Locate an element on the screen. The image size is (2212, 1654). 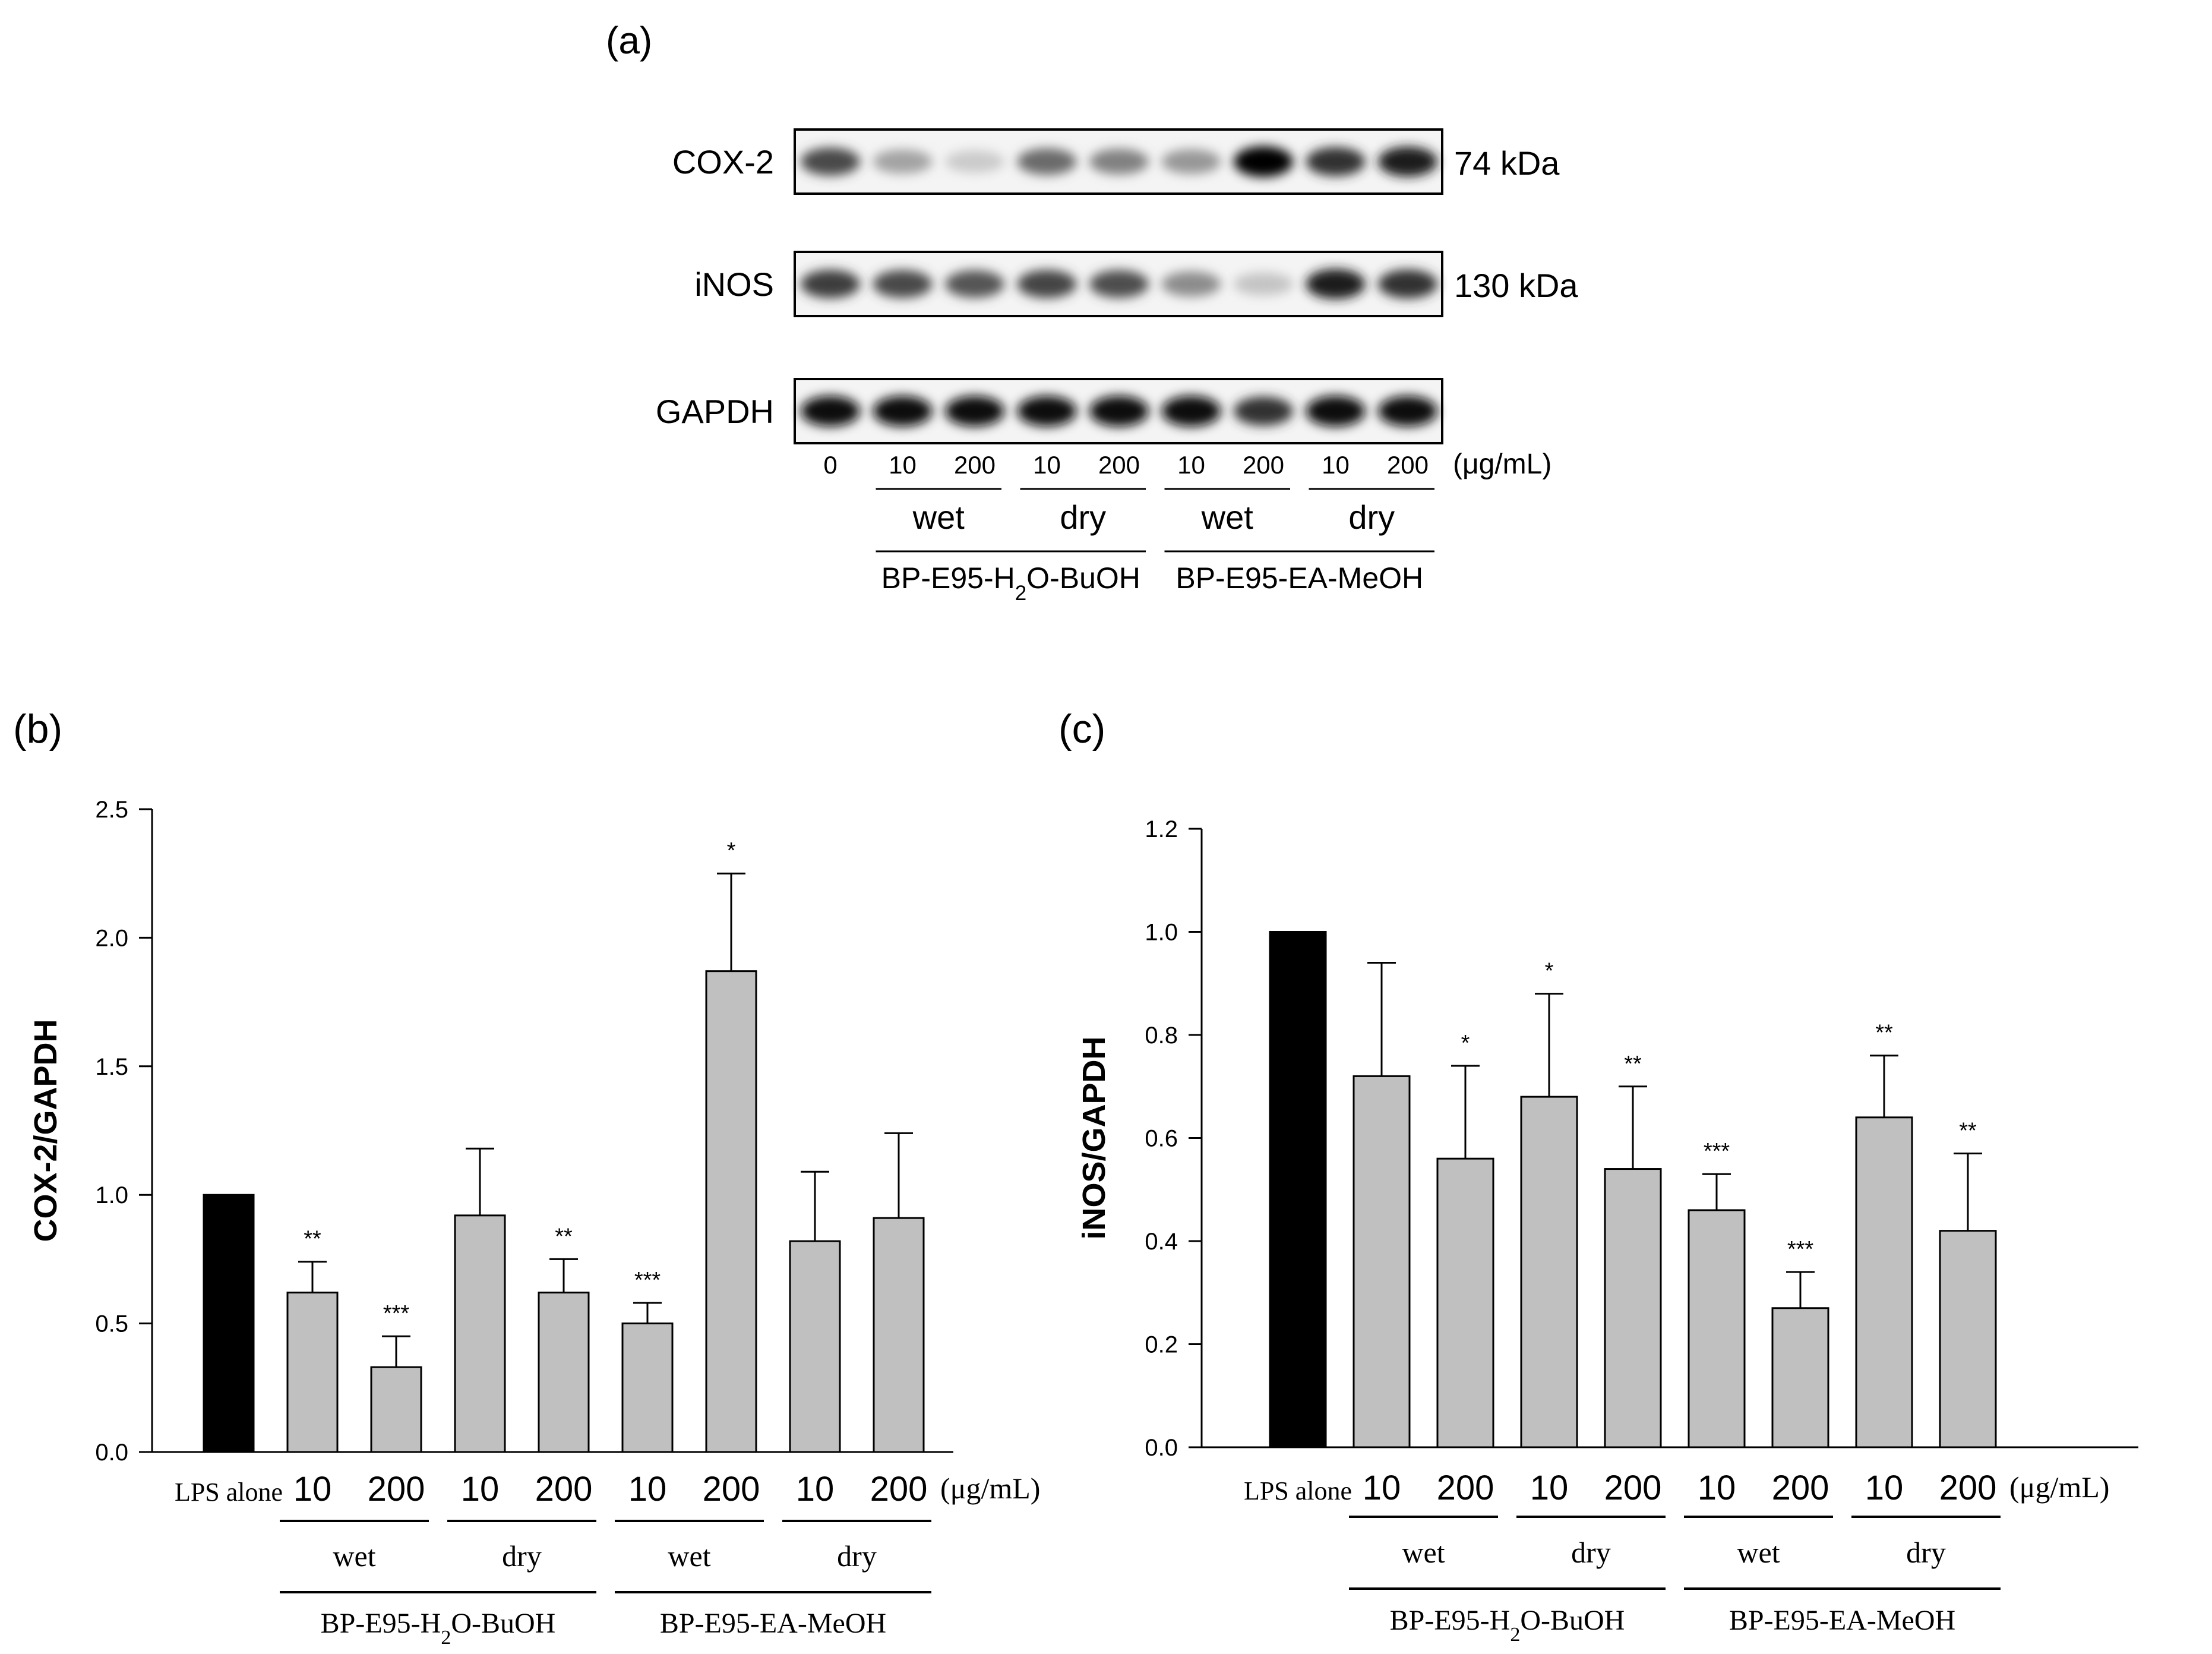
blot-inos: iNOS 130 kDa is located at coordinates (1136, 284).